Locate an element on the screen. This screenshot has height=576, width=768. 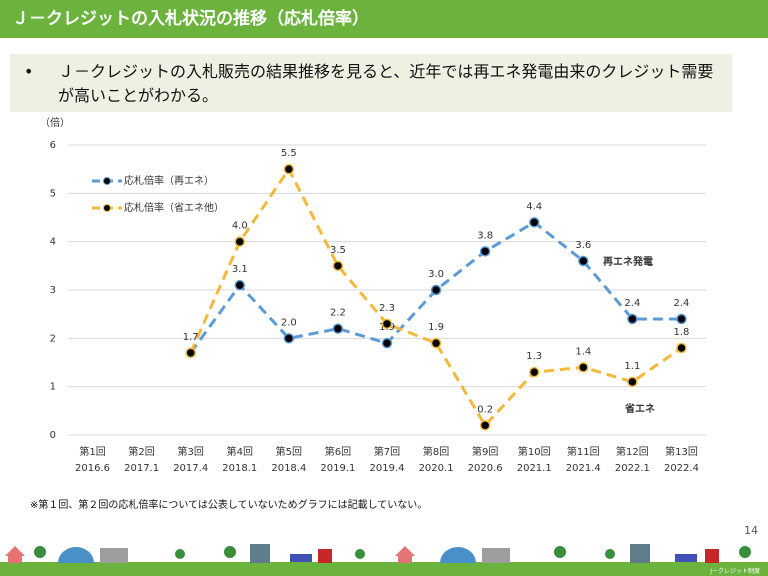
x-tick-label: 第6回 is located at coordinates (338, 451).